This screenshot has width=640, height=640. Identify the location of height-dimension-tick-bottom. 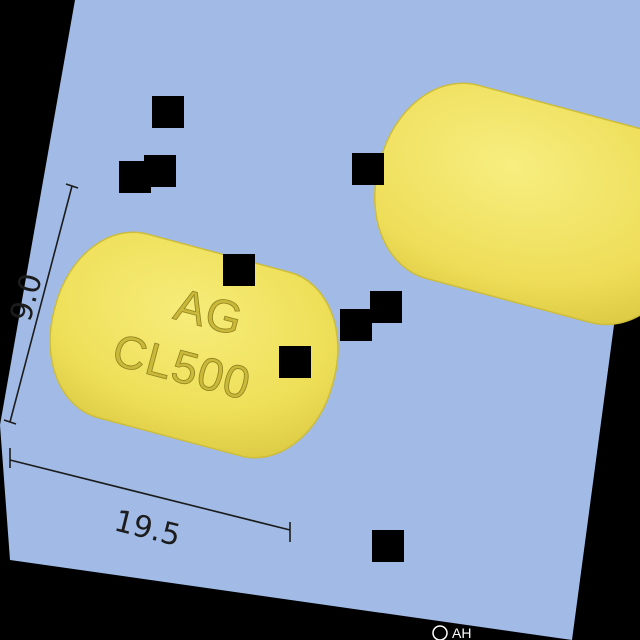
(10, 422).